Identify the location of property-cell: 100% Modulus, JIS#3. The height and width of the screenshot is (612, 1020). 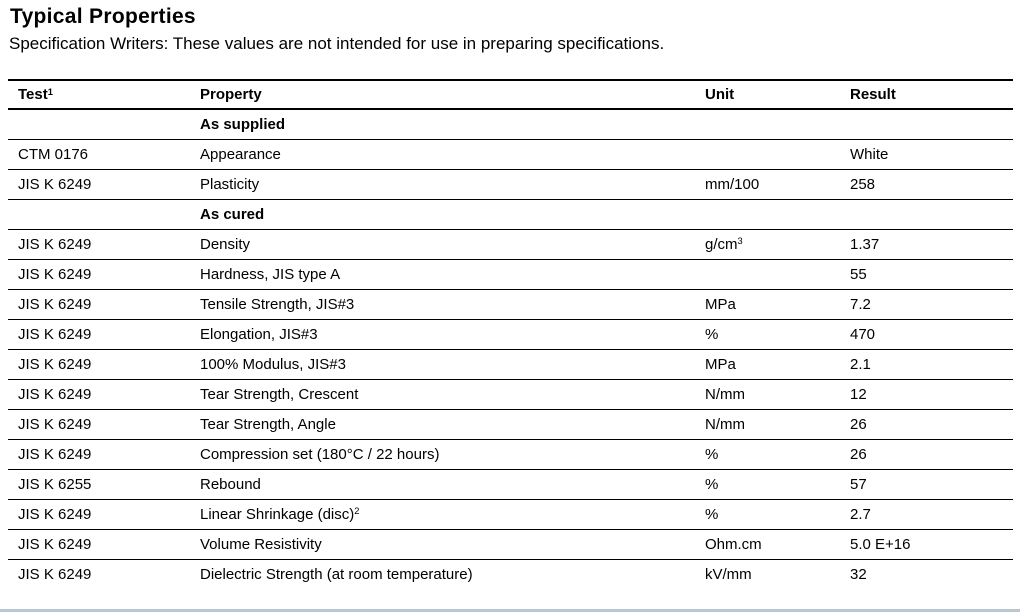
(452, 364).